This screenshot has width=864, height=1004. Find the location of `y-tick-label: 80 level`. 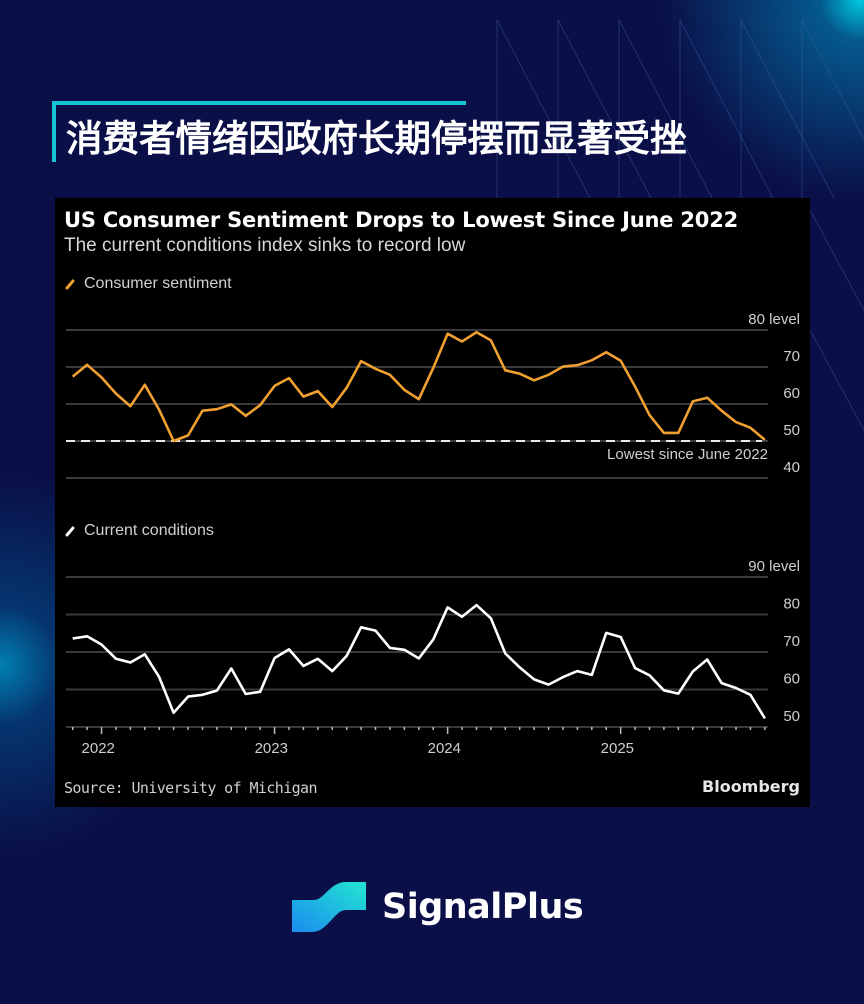

y-tick-label: 80 level is located at coordinates (774, 319).